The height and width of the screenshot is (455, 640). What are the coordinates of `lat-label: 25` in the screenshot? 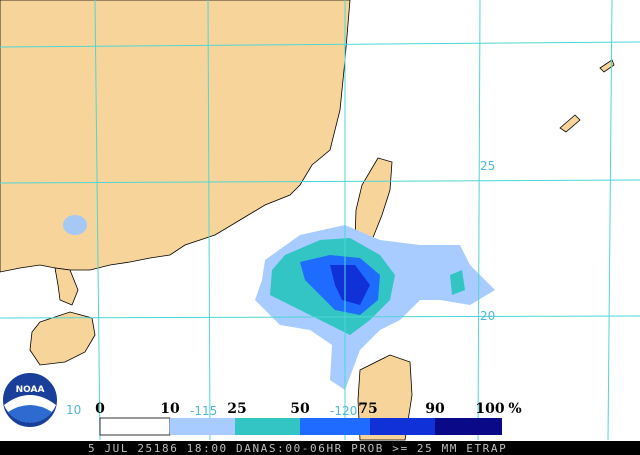 It's located at (487, 166).